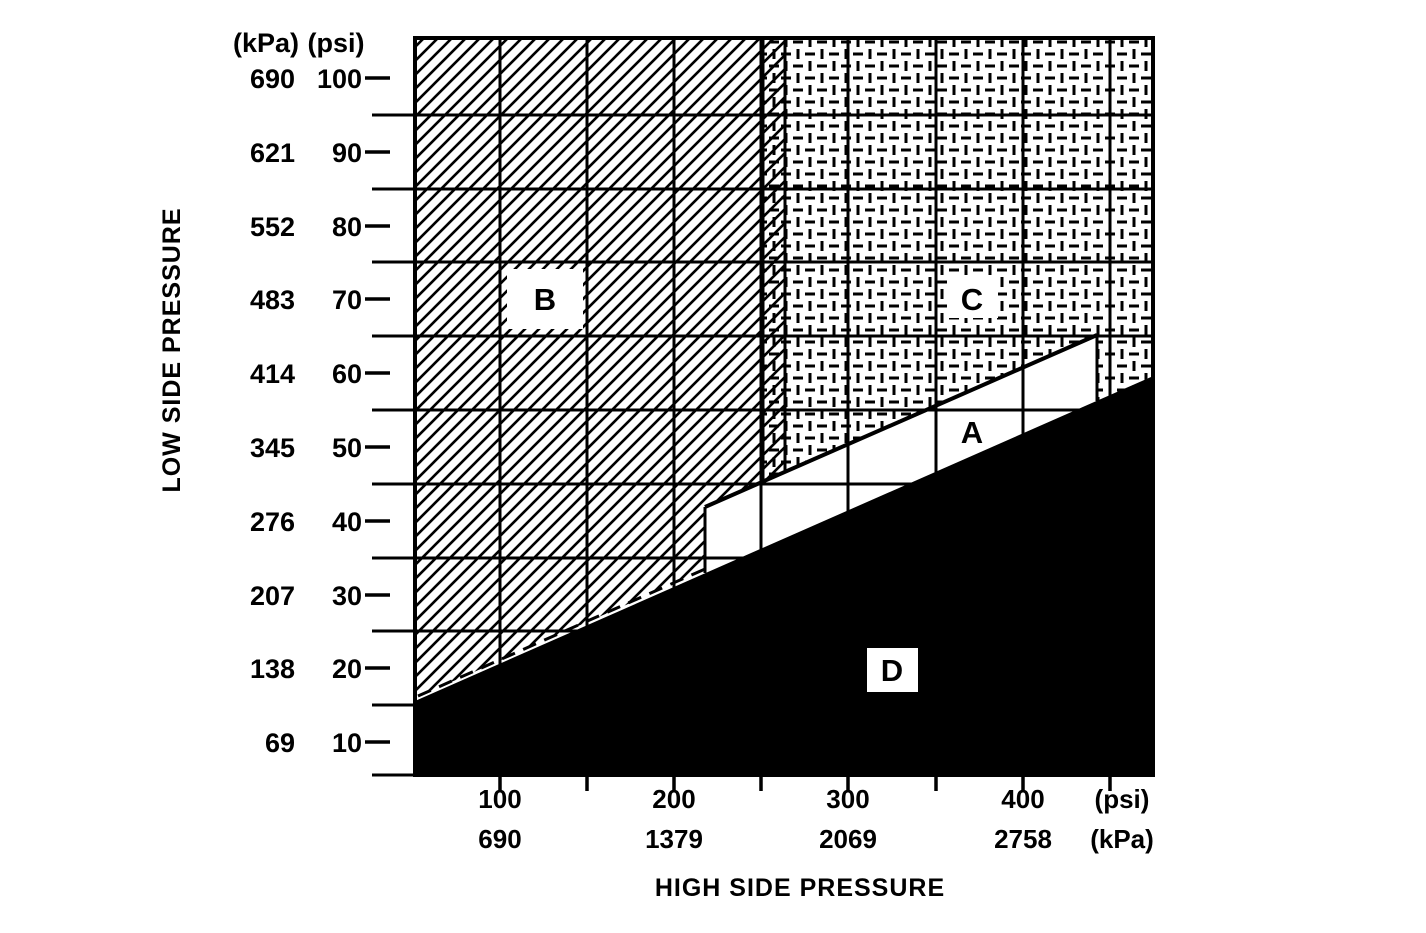 This screenshot has height=933, width=1426. I want to click on y-label-psi: 40, so click(347, 522).